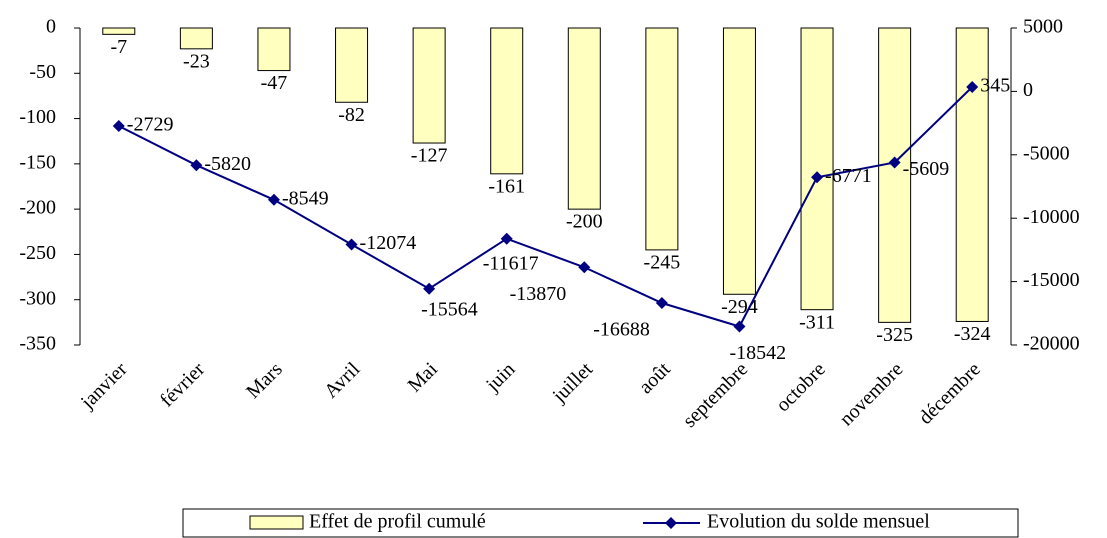  I want to click on legend-swatch, so click(276, 522).